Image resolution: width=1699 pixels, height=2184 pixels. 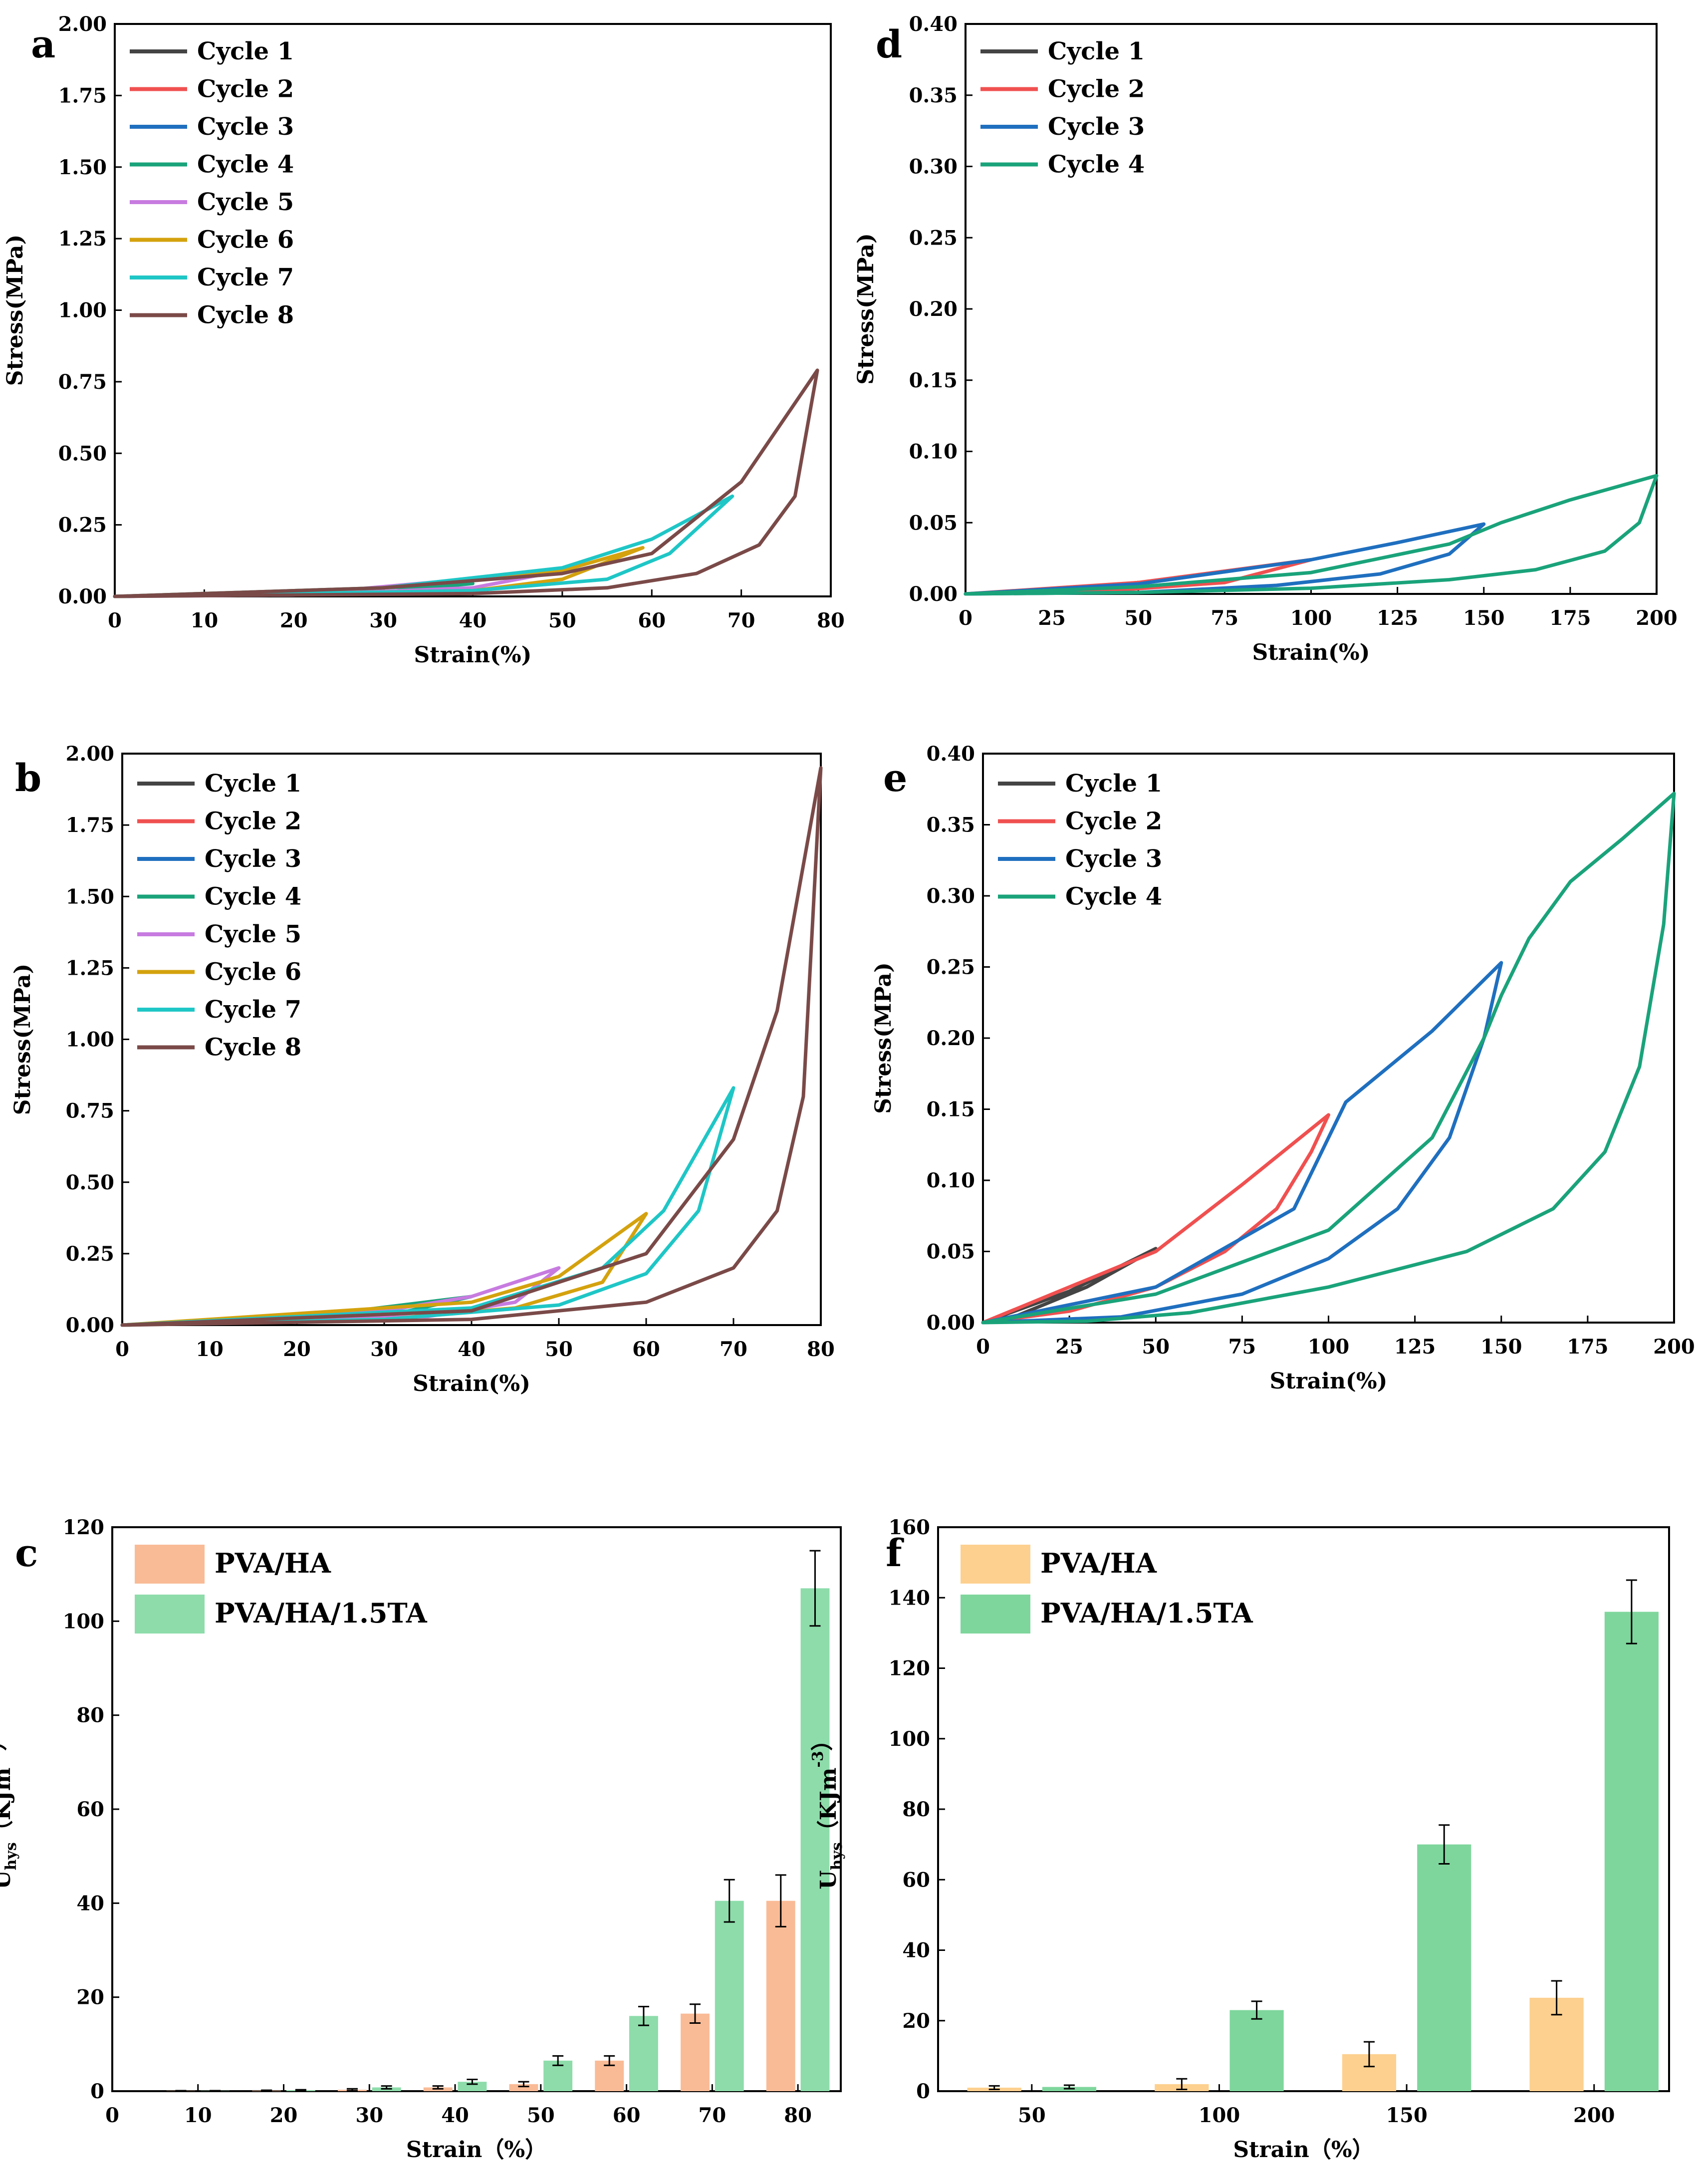 What do you see at coordinates (910, 1598) in the screenshot?
I see `y-tick-label: 140` at bounding box center [910, 1598].